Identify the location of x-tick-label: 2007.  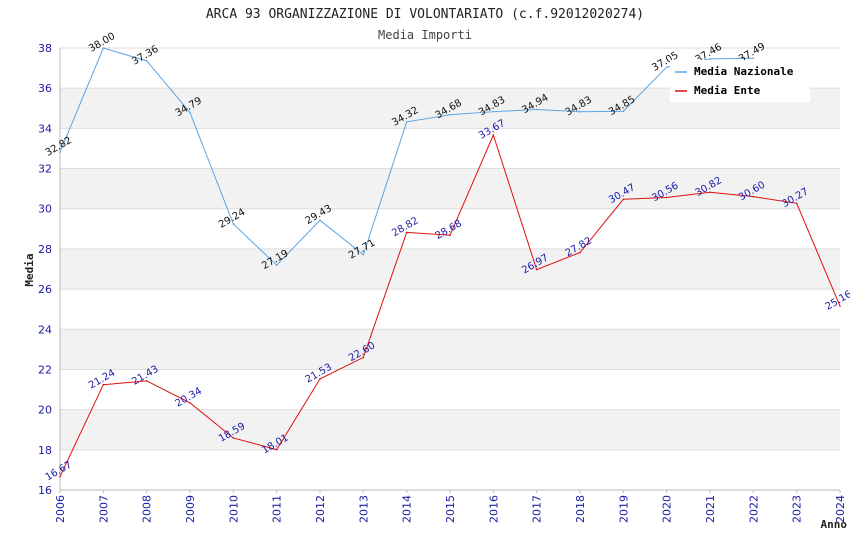
(103, 509).